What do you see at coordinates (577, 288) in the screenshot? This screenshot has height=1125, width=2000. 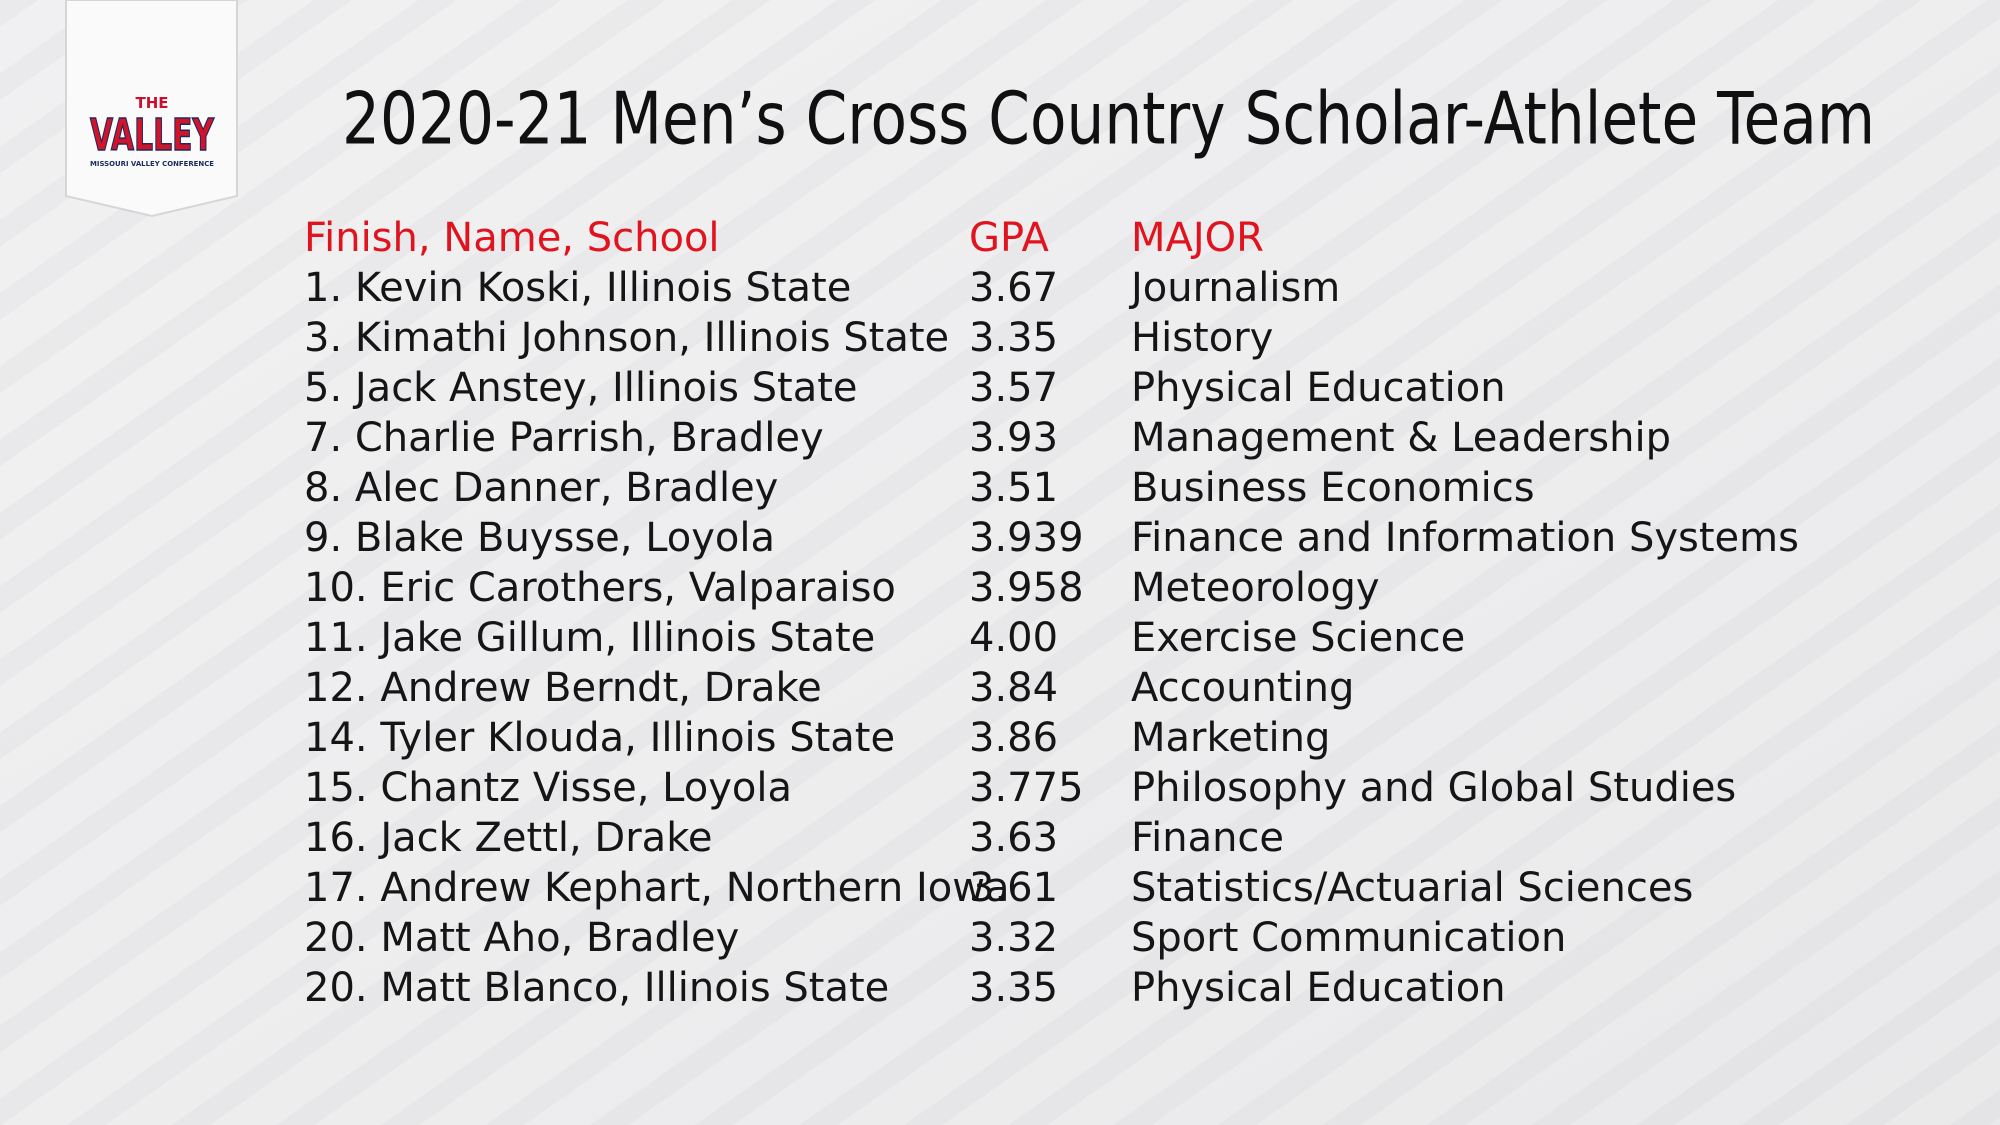 I see `name-cell: 1. Kevin Koski, Illinois State` at bounding box center [577, 288].